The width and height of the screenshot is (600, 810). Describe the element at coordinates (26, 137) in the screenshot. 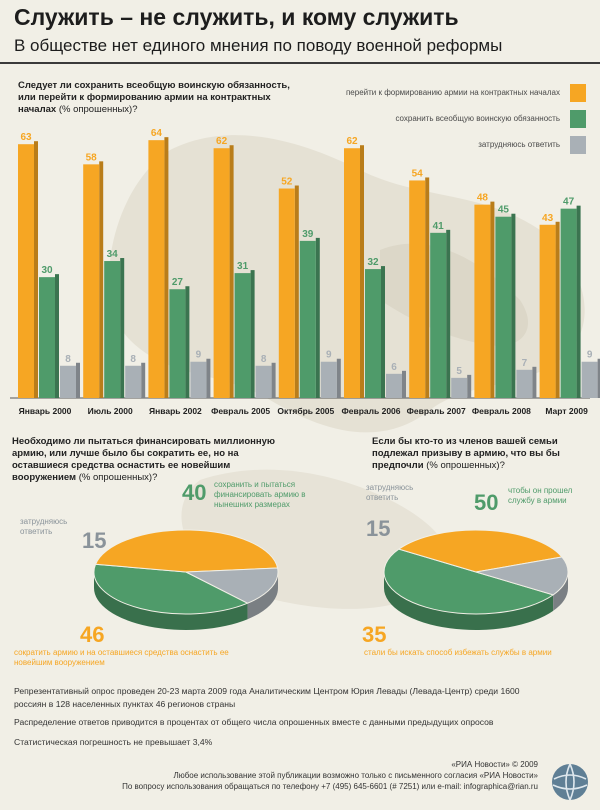

I see `bar-value-label: 63` at that location.